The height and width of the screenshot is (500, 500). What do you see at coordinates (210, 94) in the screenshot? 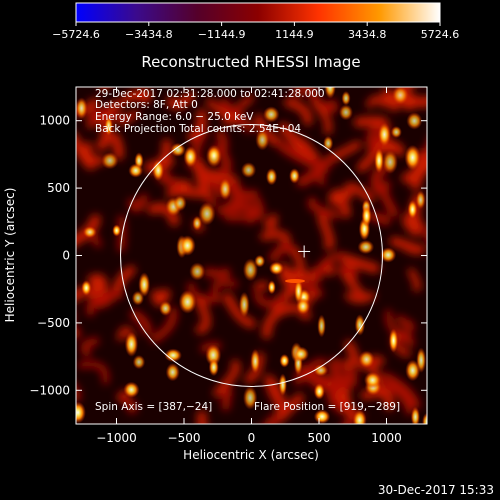
I see `annotation-time: 29-Dec-2017 02:31:28.000 to 02:41:28.000` at bounding box center [210, 94].